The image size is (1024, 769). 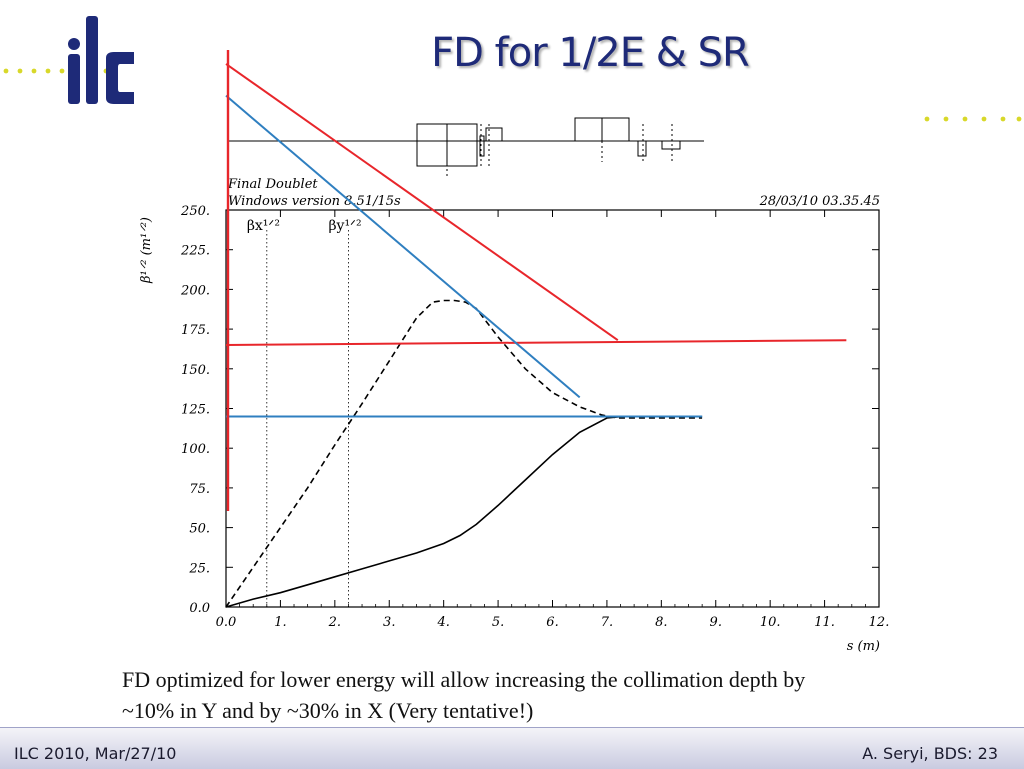 I want to click on x-tick-label: 5., so click(x=498, y=622).